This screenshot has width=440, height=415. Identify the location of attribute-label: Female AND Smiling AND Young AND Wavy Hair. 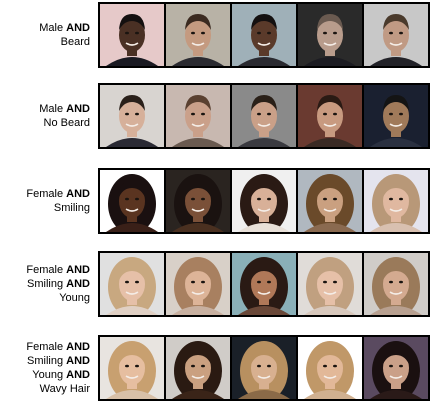
(45, 368).